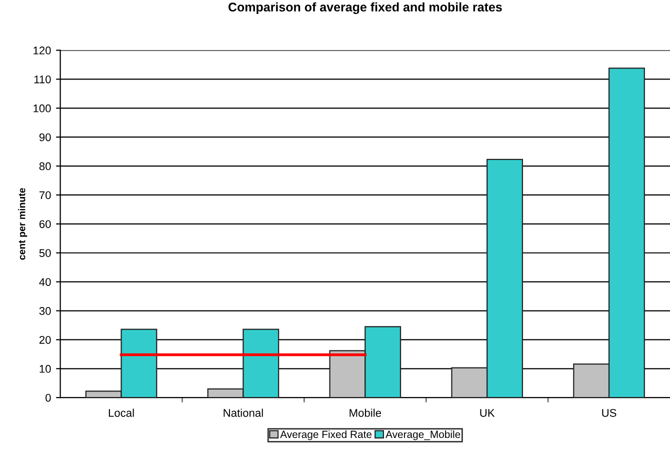 The image size is (670, 457). Describe the element at coordinates (609, 412) in the screenshot. I see `x-tick-label: US` at that location.